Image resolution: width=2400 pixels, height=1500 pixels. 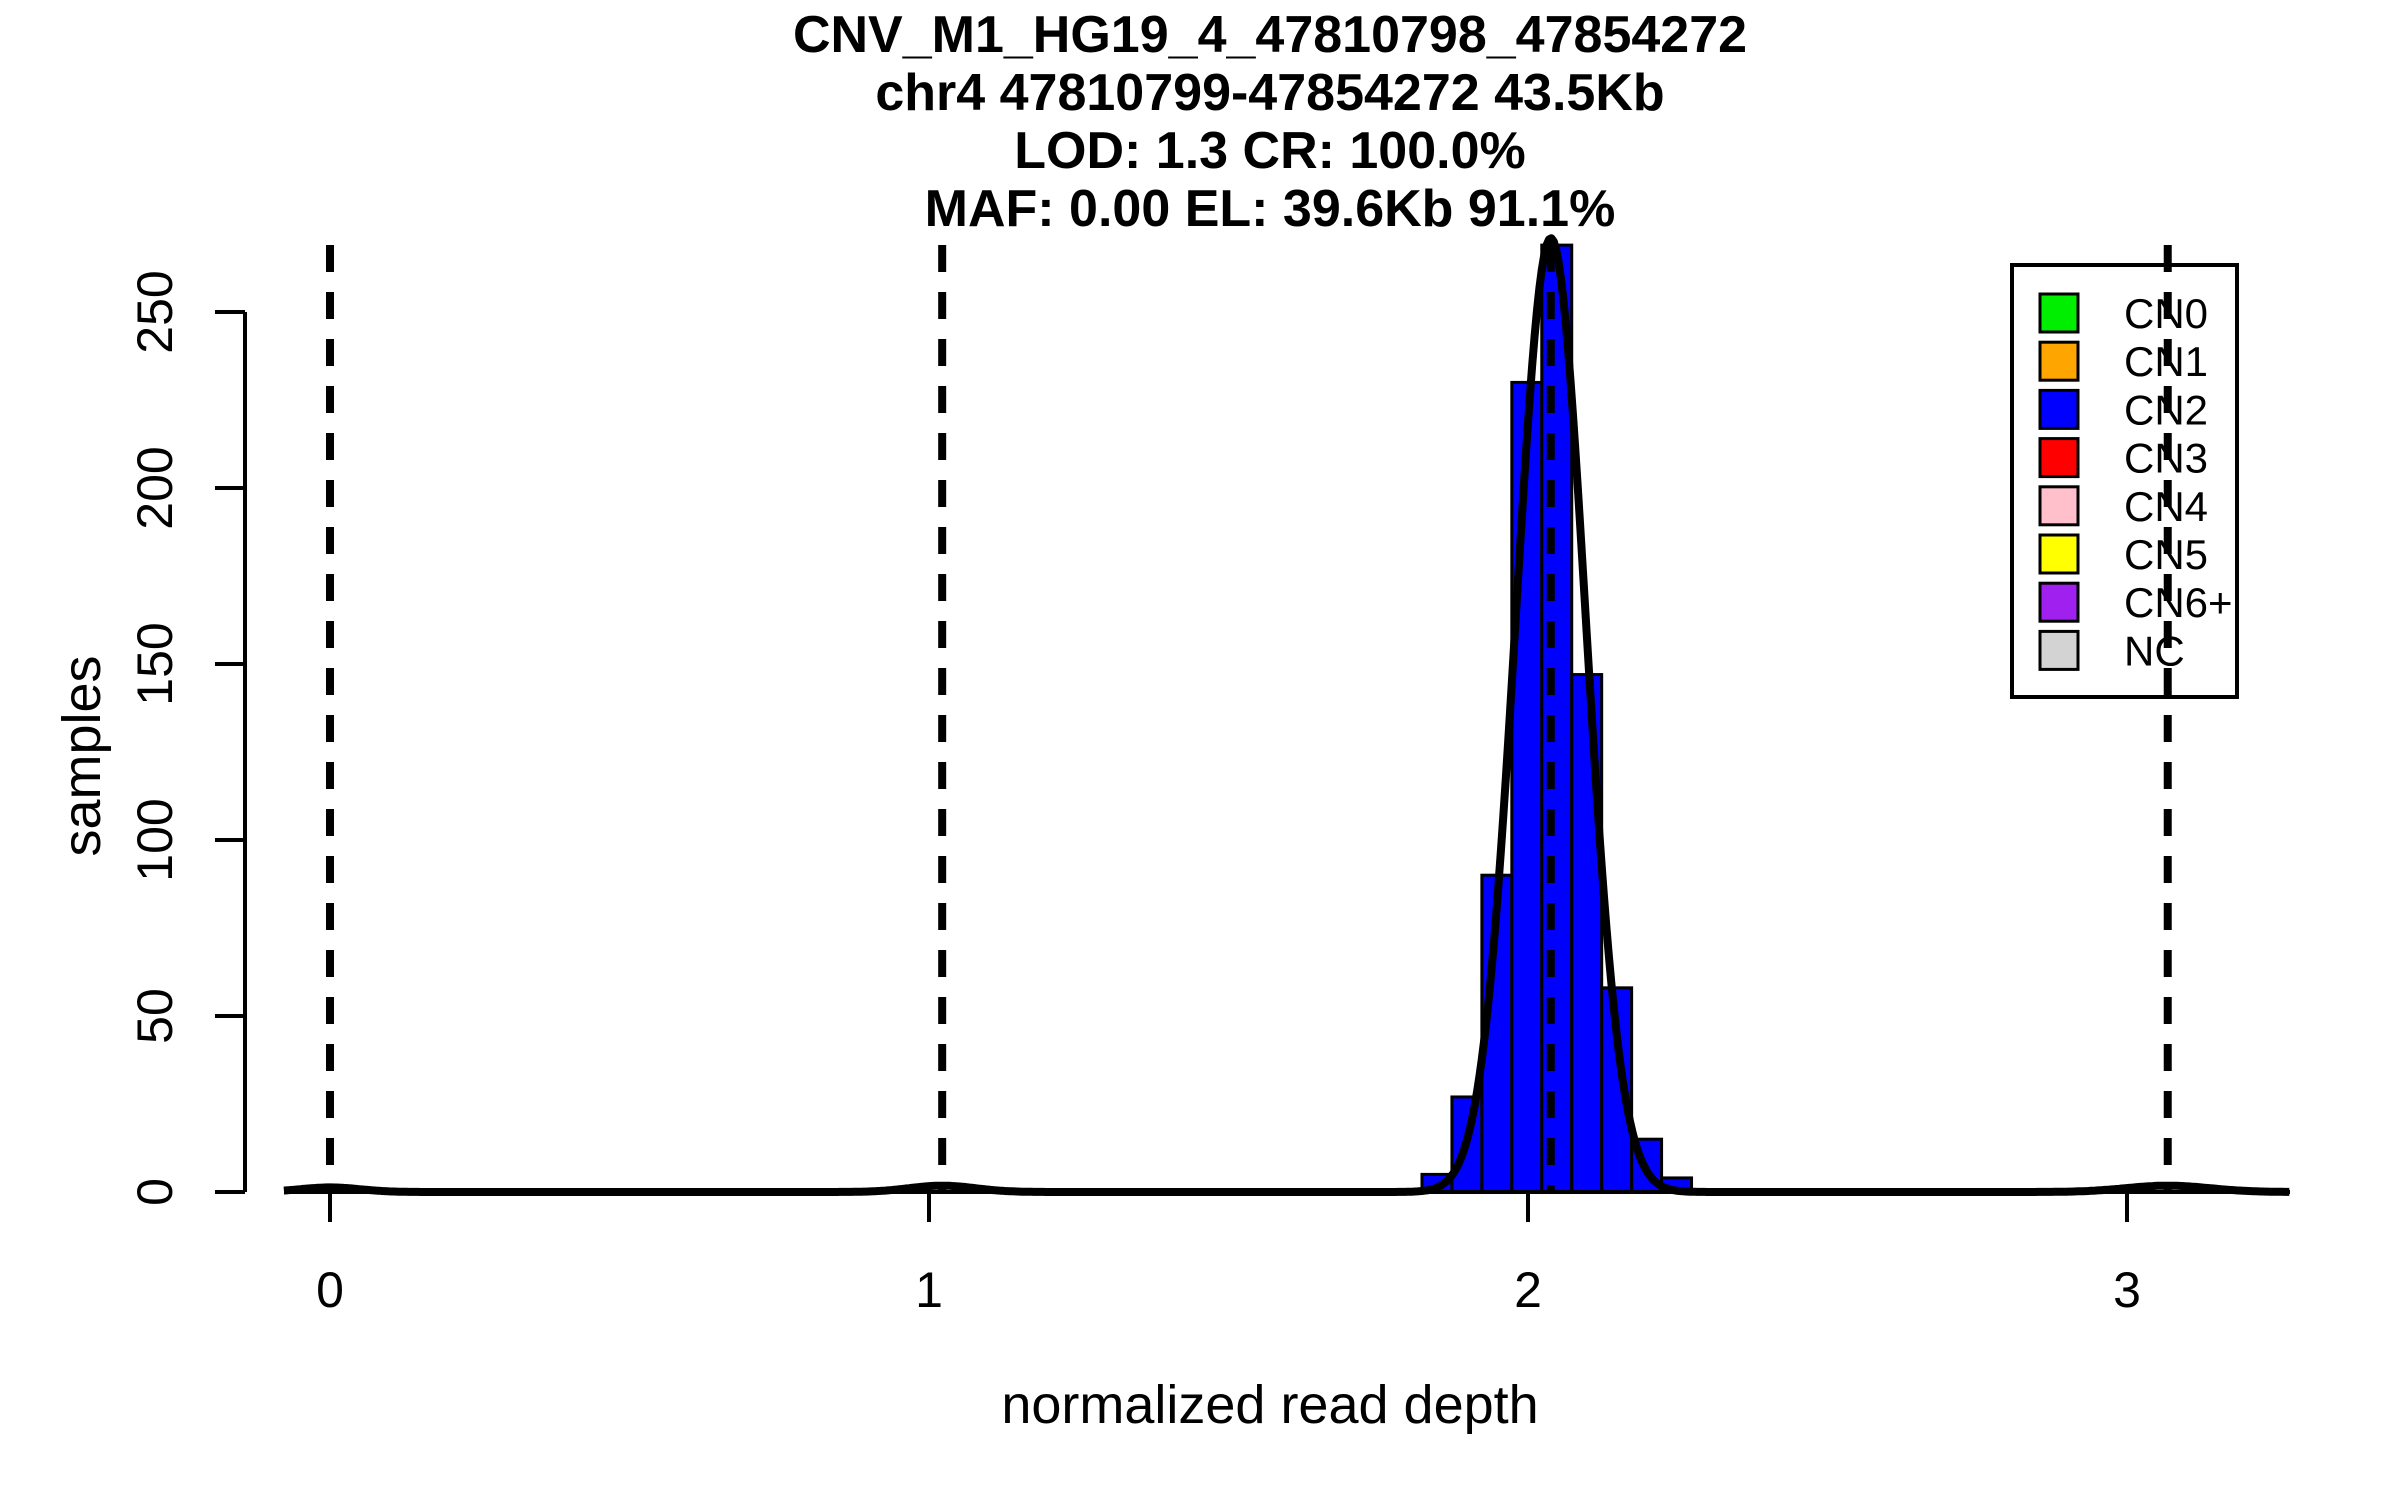 I want to click on x-axis-label: normalized read depth, so click(x=1270, y=1405).